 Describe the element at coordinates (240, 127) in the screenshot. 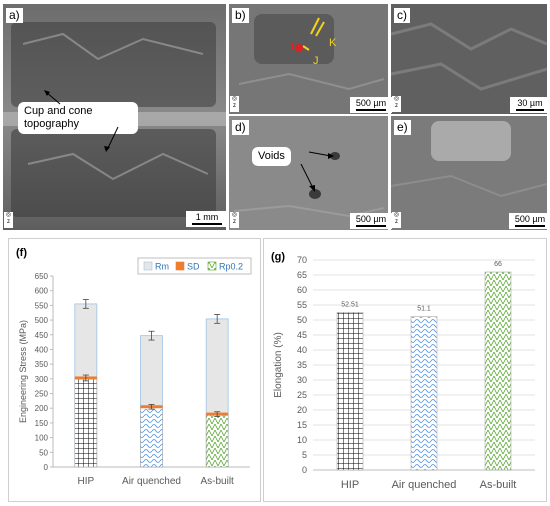

I see `panel-label-d: d)` at that location.